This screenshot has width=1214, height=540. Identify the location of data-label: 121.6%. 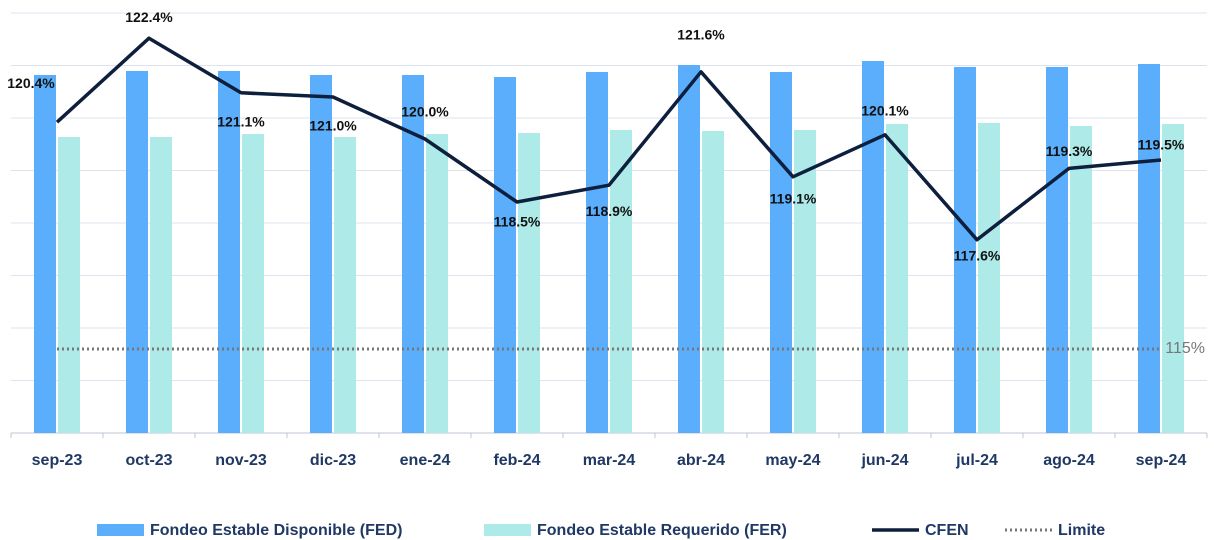
(701, 35).